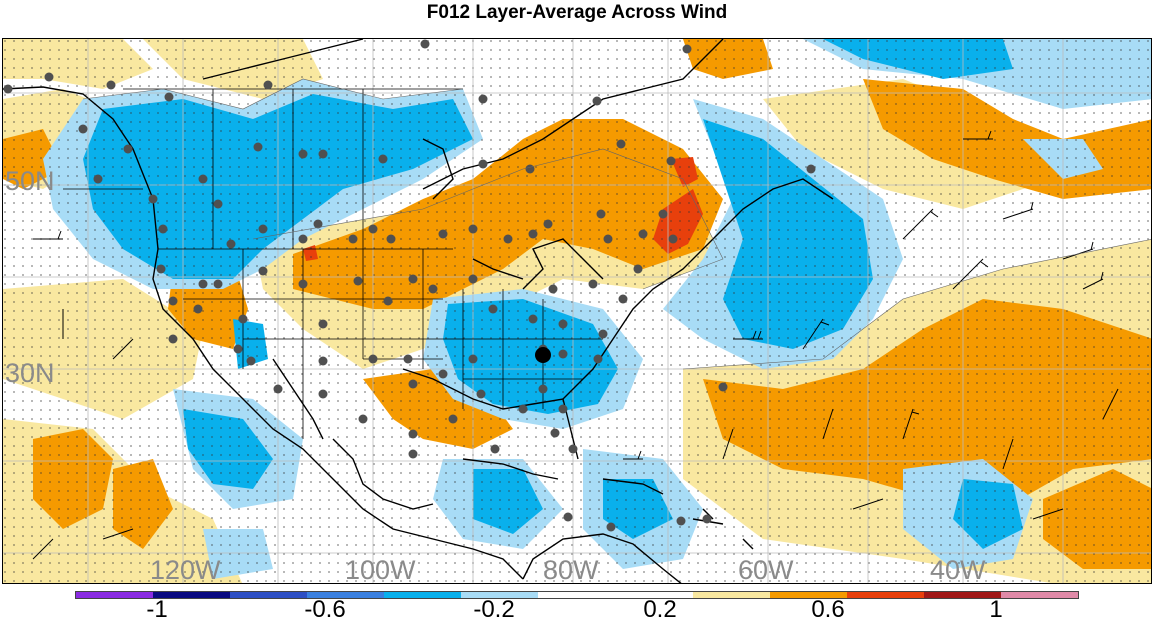  Describe the element at coordinates (380, 570) in the screenshot. I see `lon-label-100w: 100W` at that location.